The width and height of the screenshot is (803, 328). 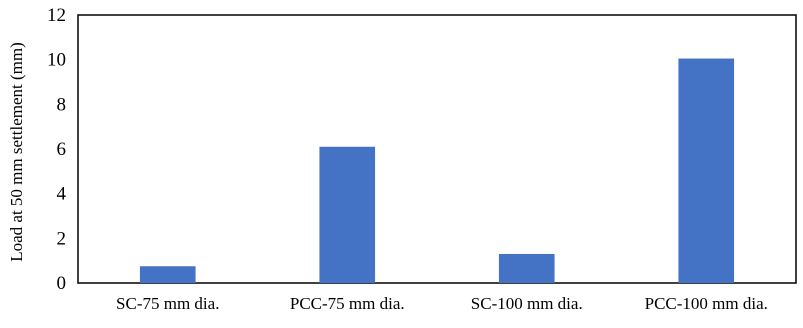 I want to click on x-category-label: PCC-75 mm dia., so click(x=347, y=303).